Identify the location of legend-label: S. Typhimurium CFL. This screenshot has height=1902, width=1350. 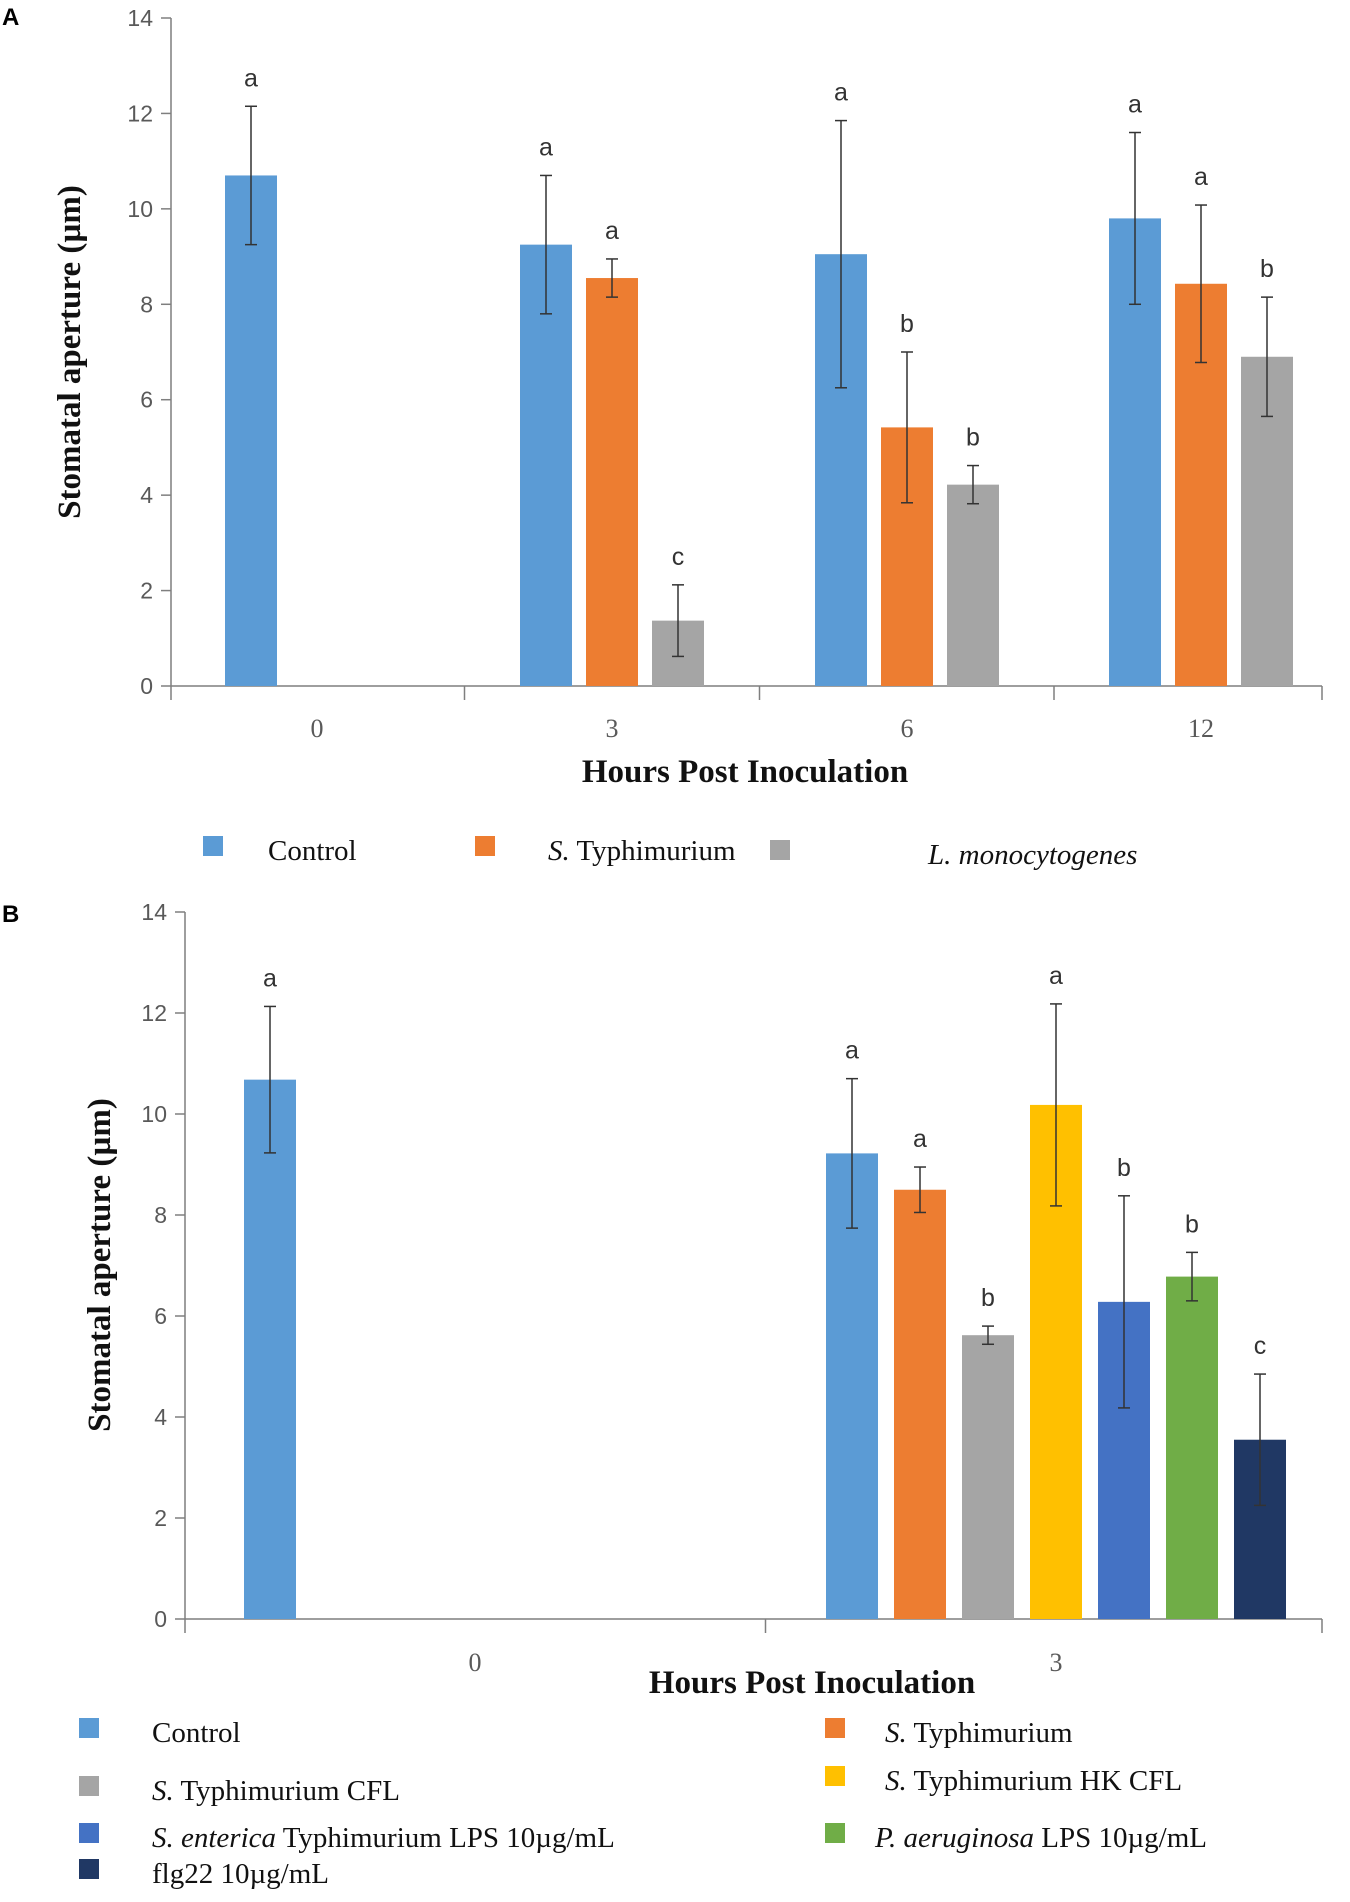
(276, 1791).